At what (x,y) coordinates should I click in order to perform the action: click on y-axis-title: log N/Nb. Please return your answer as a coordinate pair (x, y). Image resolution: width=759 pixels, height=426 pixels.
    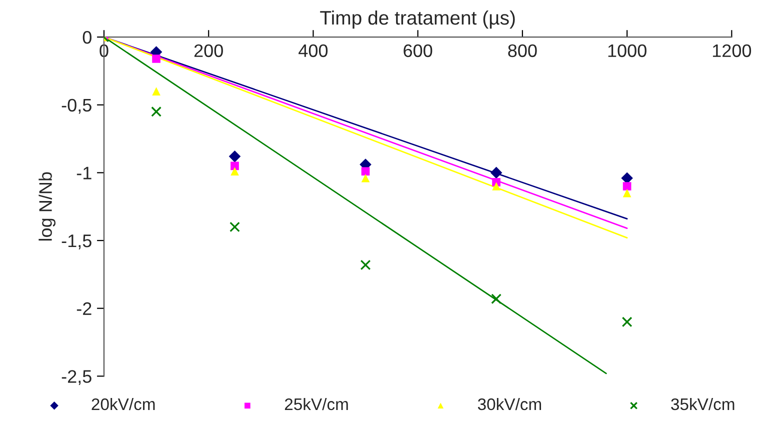
    Looking at the image, I should click on (47, 206).